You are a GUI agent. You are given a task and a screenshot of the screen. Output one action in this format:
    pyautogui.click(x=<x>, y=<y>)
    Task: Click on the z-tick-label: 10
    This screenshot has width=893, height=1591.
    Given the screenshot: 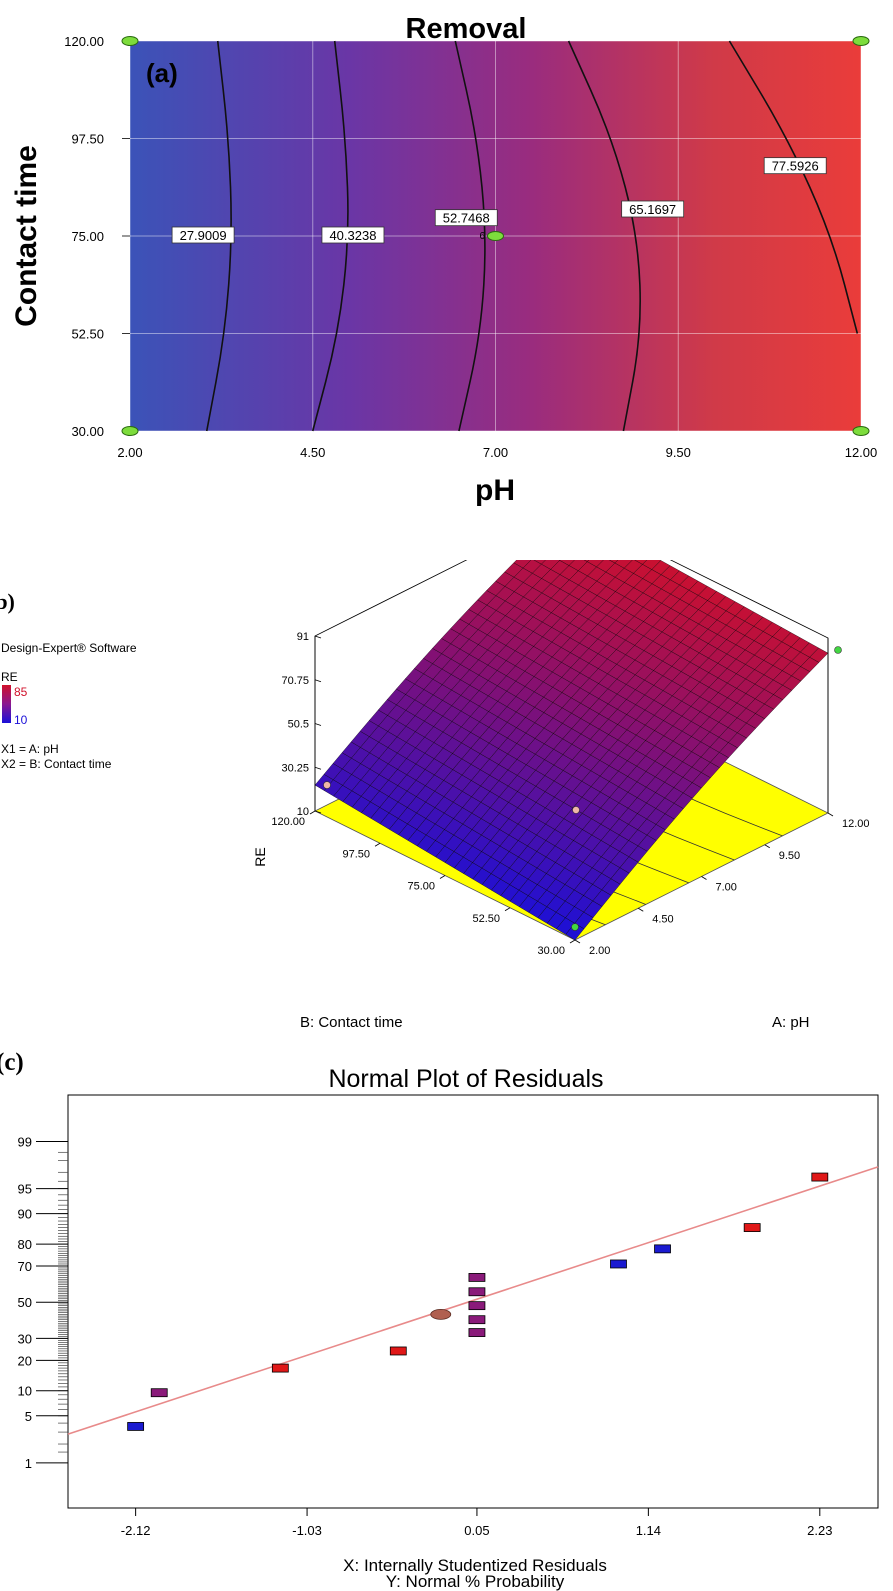 What is the action you would take?
    pyautogui.click(x=303, y=812)
    